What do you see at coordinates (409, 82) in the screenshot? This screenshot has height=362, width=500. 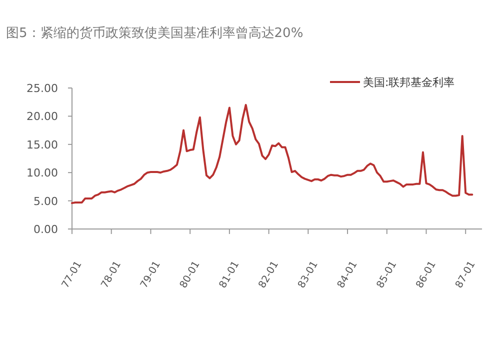 I see `legend-label: 美国:联邦基金利率` at bounding box center [409, 82].